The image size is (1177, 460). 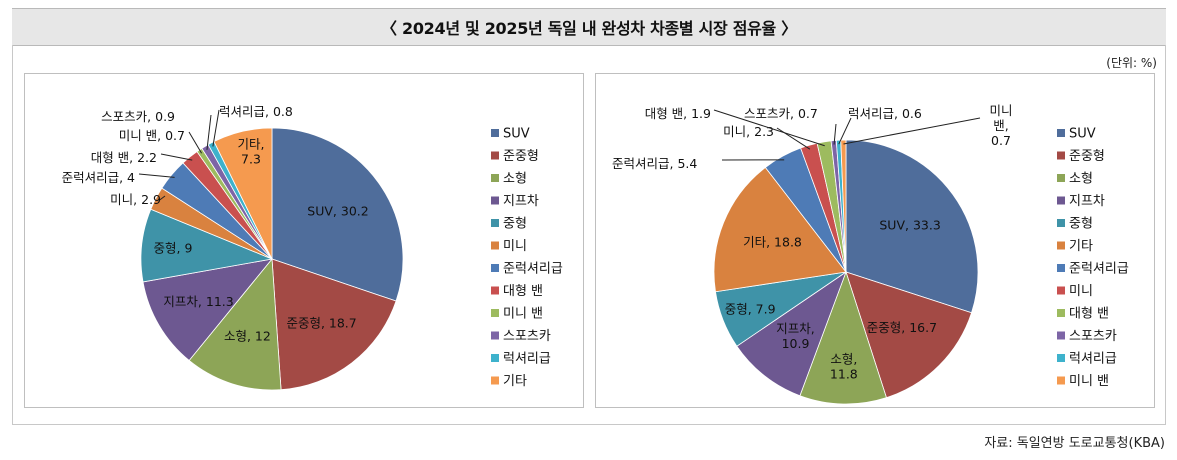 I want to click on pie2-legend-label-11: 미니 밴, so click(x=1089, y=381).